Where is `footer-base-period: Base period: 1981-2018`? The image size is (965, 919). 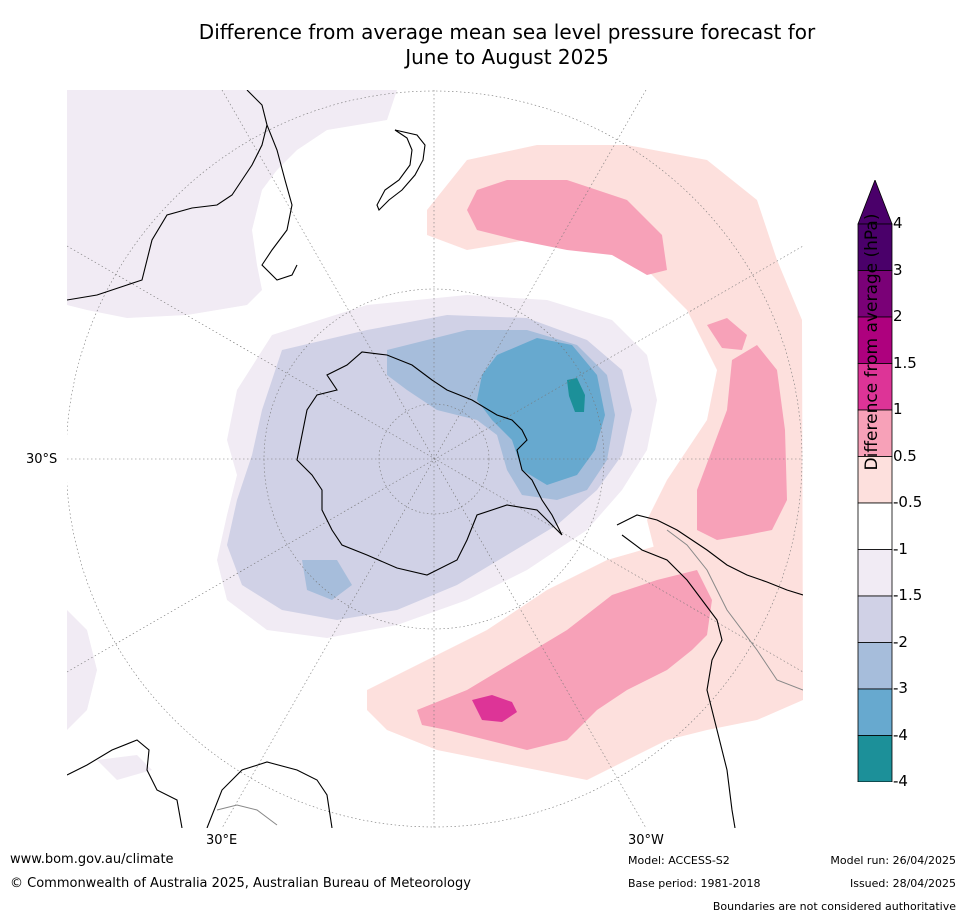 footer-base-period: Base period: 1981-2018 is located at coordinates (694, 883).